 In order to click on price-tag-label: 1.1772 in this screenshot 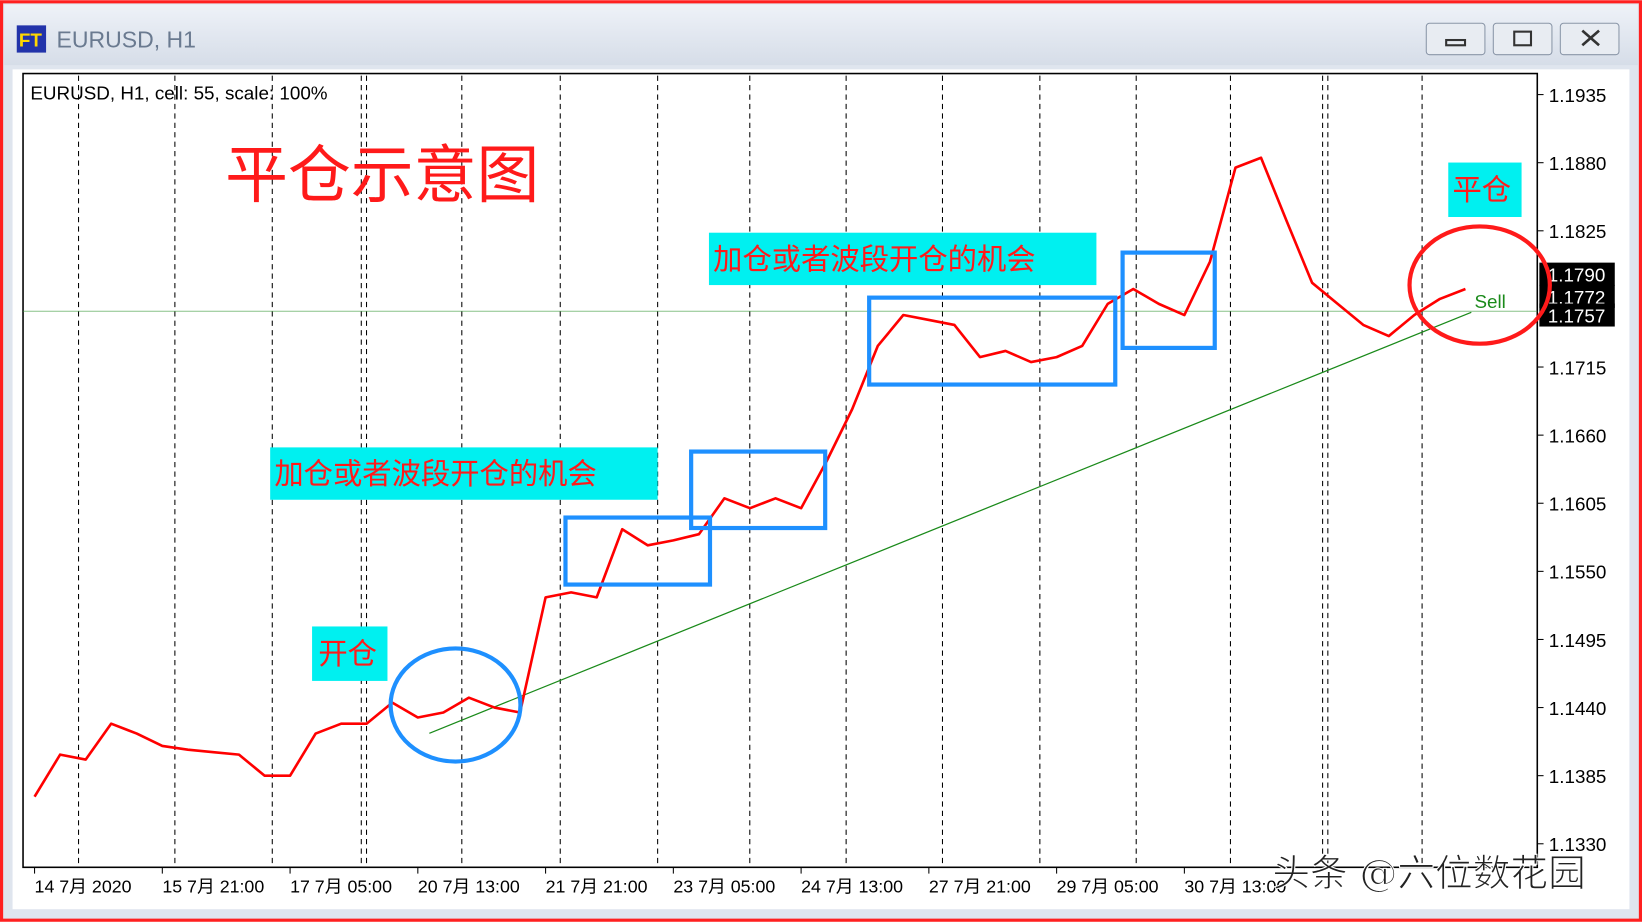, I will do `click(1577, 297)`.